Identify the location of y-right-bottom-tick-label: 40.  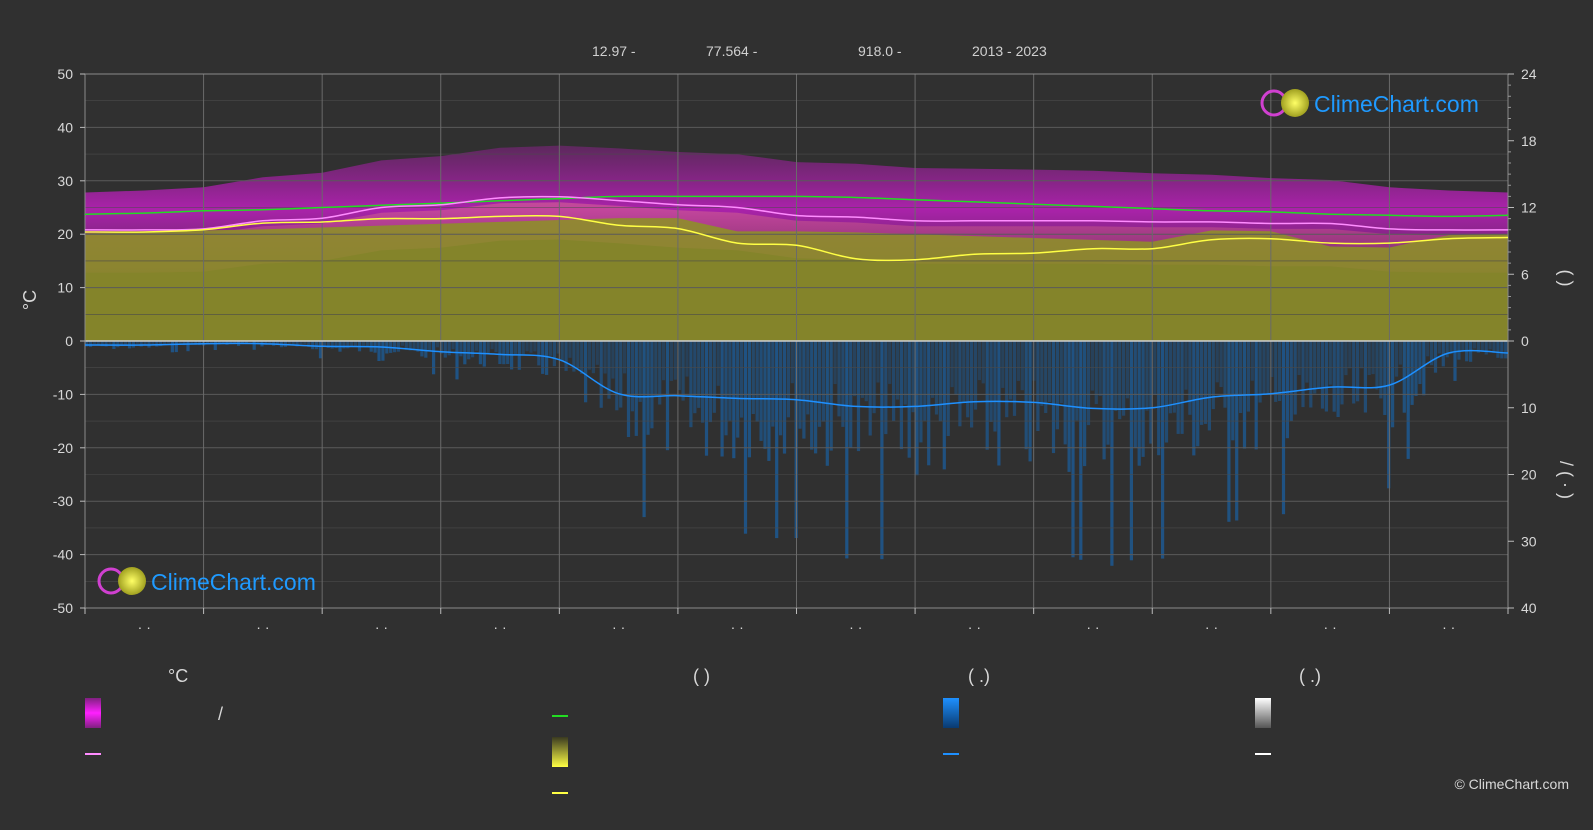
(1529, 608).